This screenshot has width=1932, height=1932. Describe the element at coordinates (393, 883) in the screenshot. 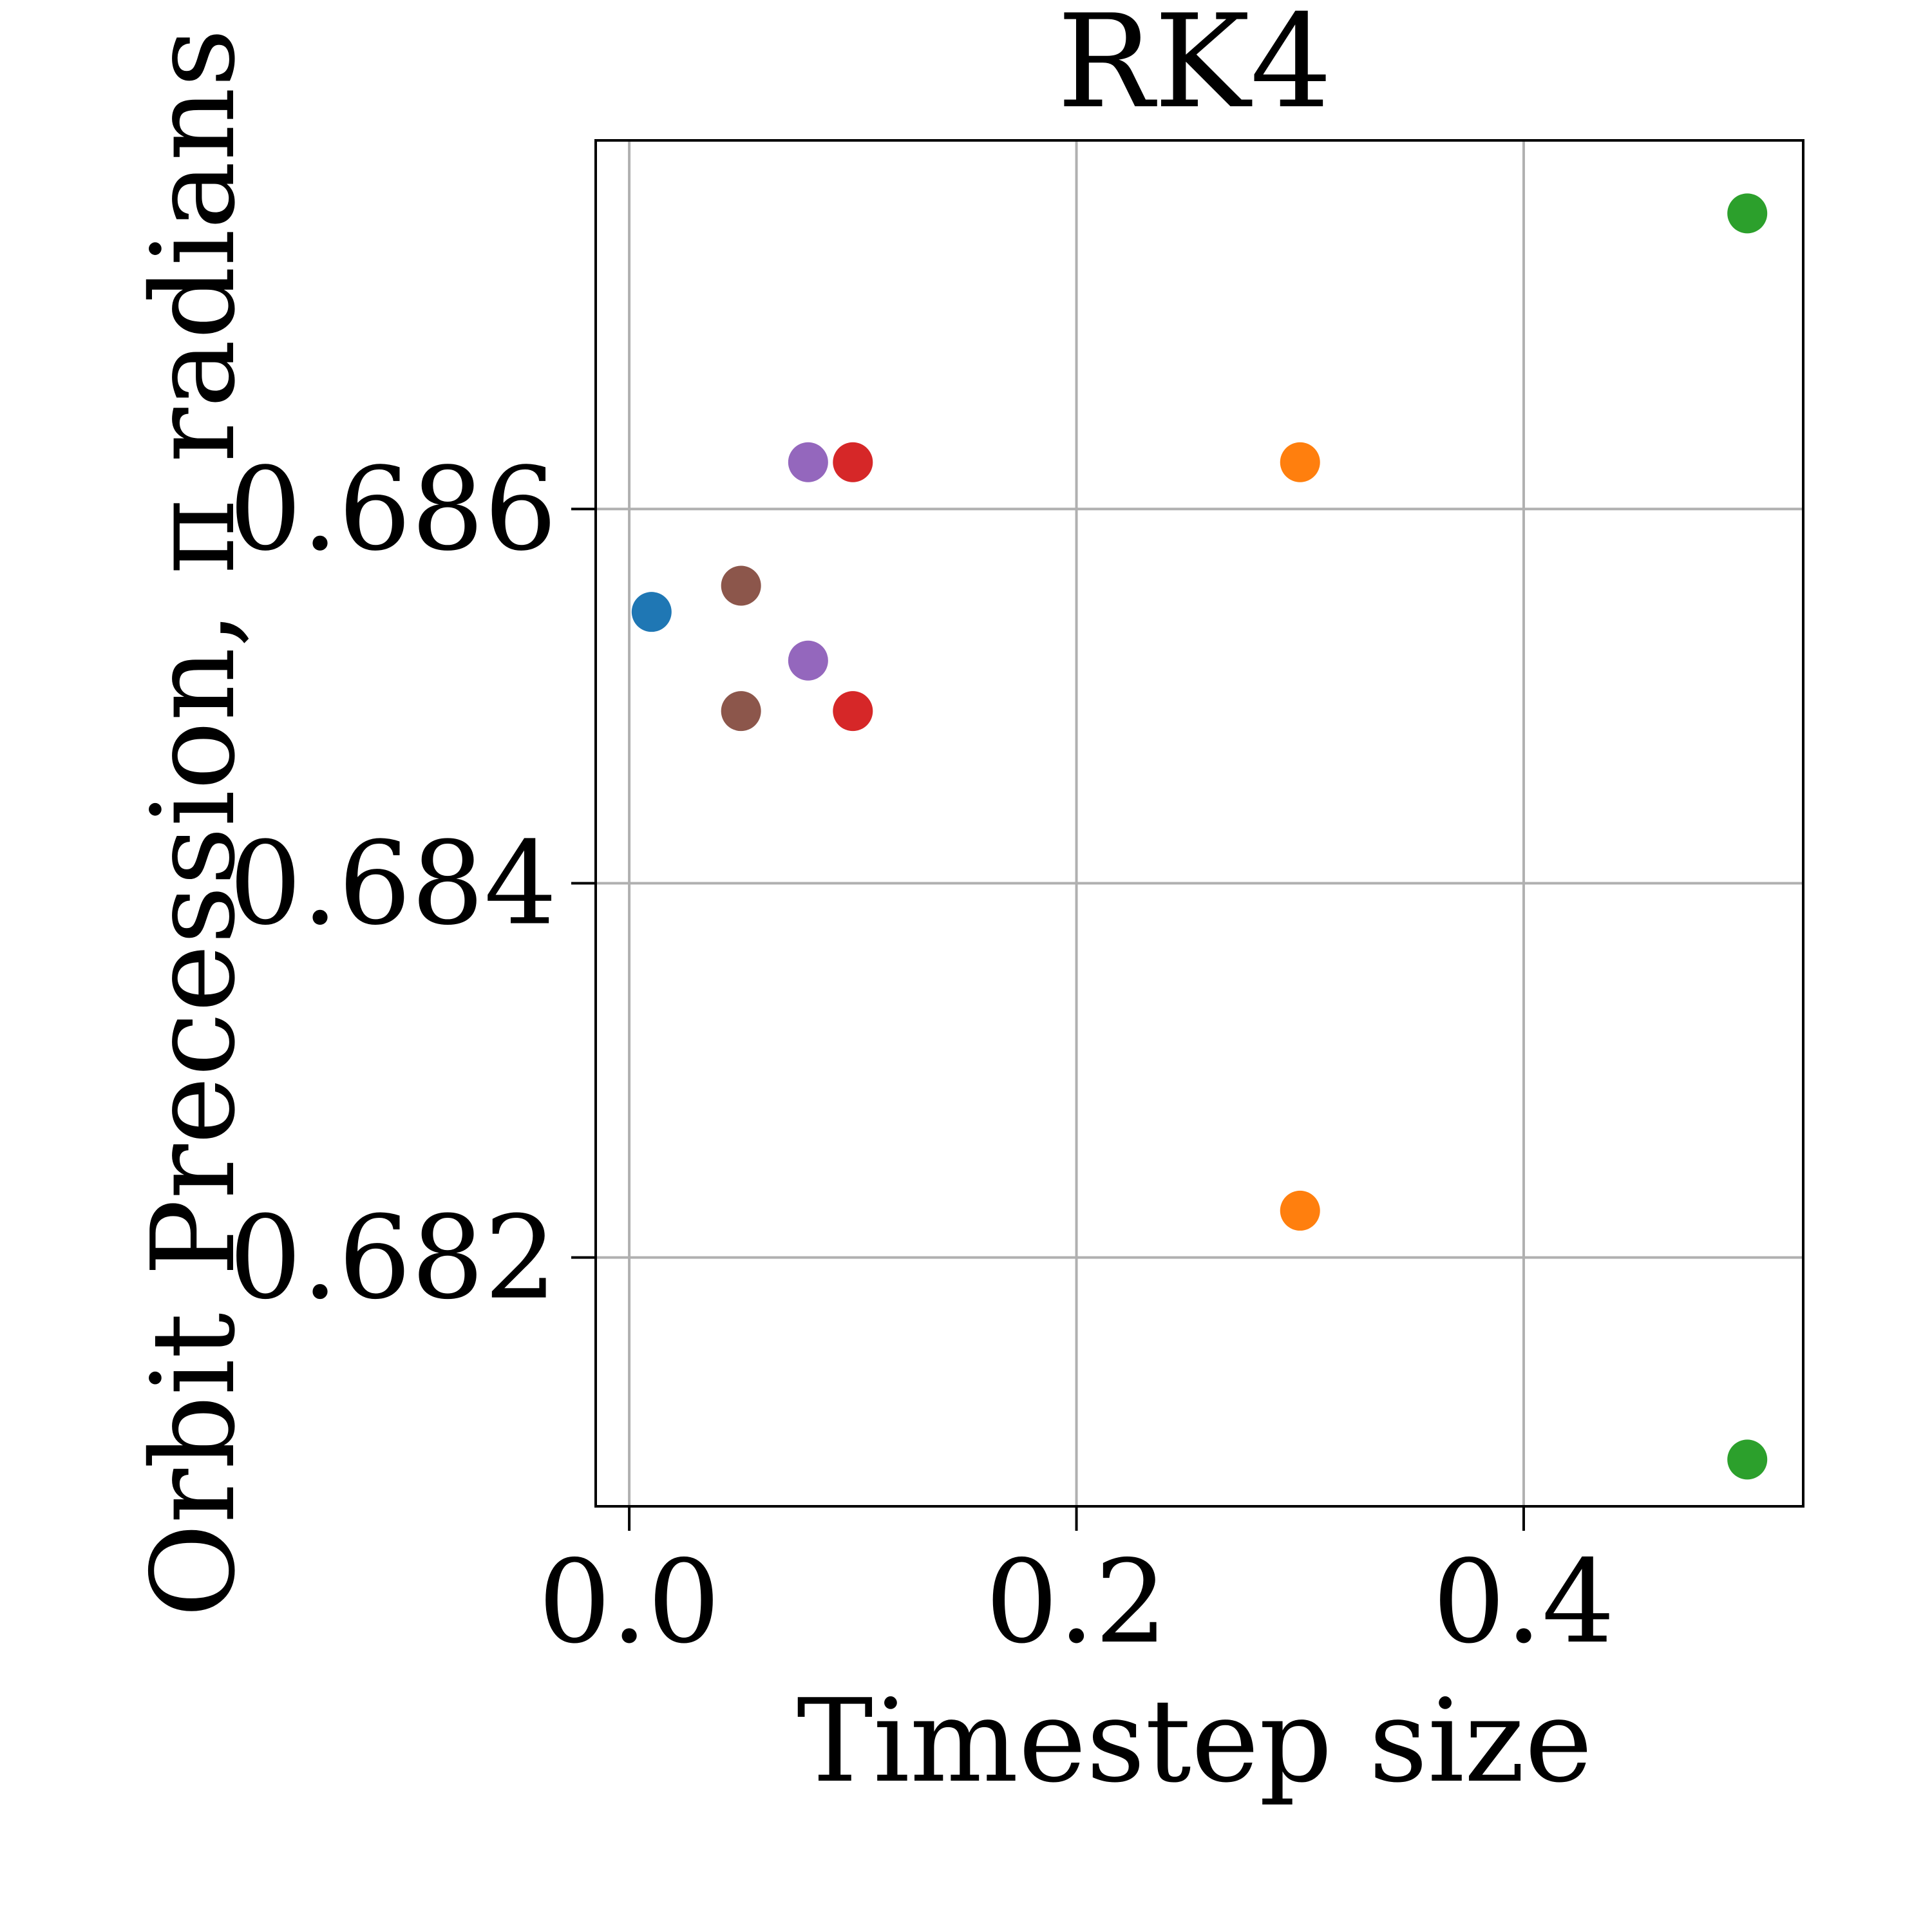

I see `y-tick-label: 0.684` at that location.